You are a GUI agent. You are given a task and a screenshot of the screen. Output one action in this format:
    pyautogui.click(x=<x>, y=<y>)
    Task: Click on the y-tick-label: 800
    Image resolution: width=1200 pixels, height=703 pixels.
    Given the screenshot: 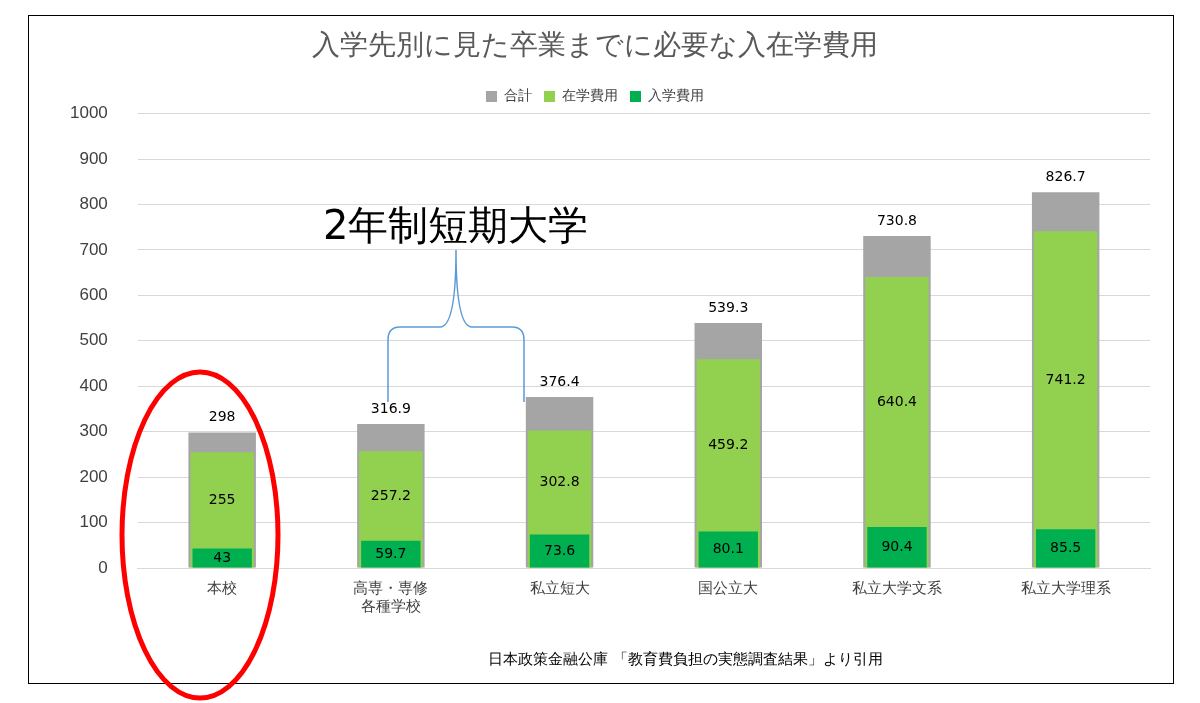 What is the action you would take?
    pyautogui.click(x=93, y=204)
    